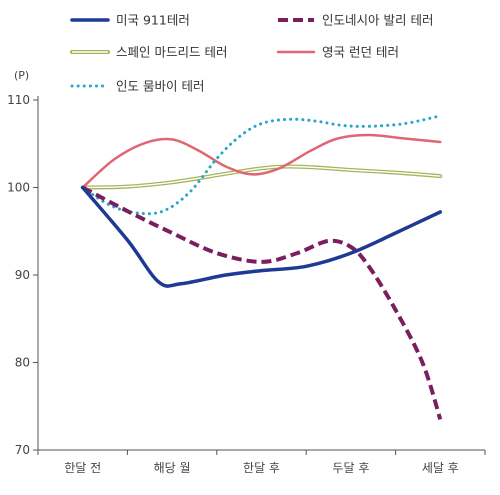 The width and height of the screenshot is (500, 495). Describe the element at coordinates (440, 468) in the screenshot. I see `x-tick-label: 세달 후` at that location.